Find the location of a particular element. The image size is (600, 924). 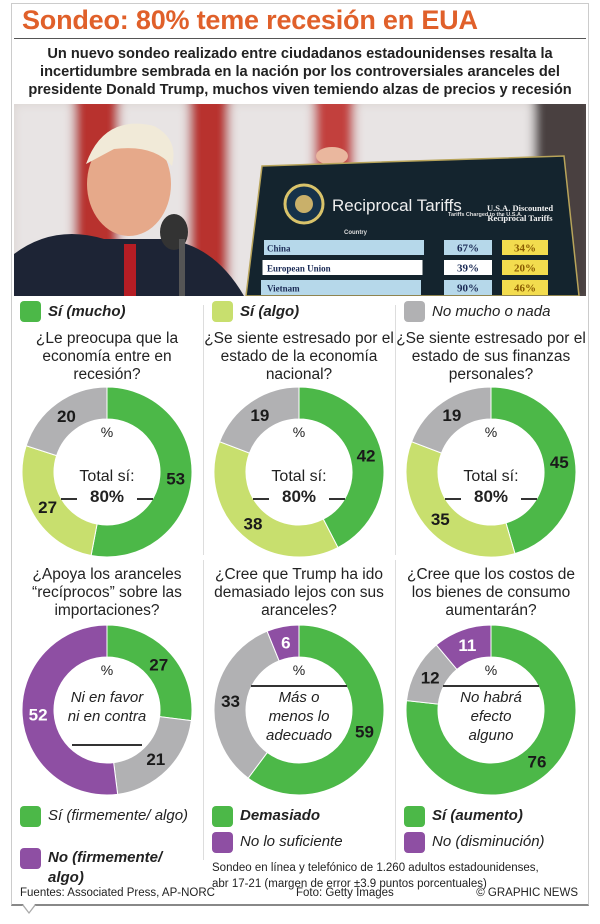

legend-item: Sí (algo) is located at coordinates (255, 311).